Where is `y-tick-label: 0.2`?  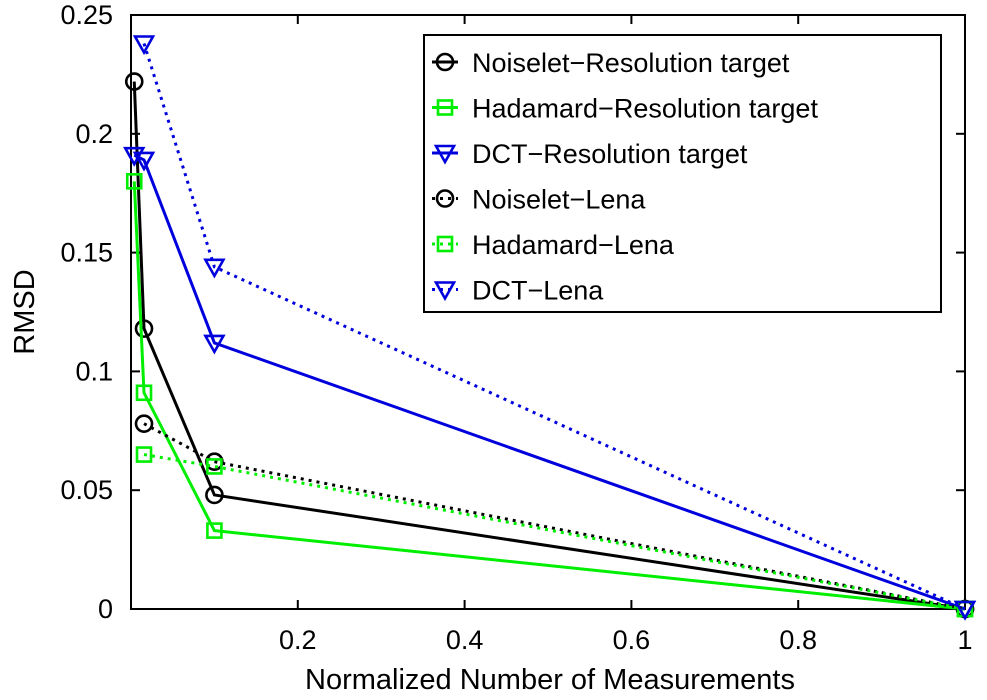
y-tick-label: 0.2 is located at coordinates (94, 134).